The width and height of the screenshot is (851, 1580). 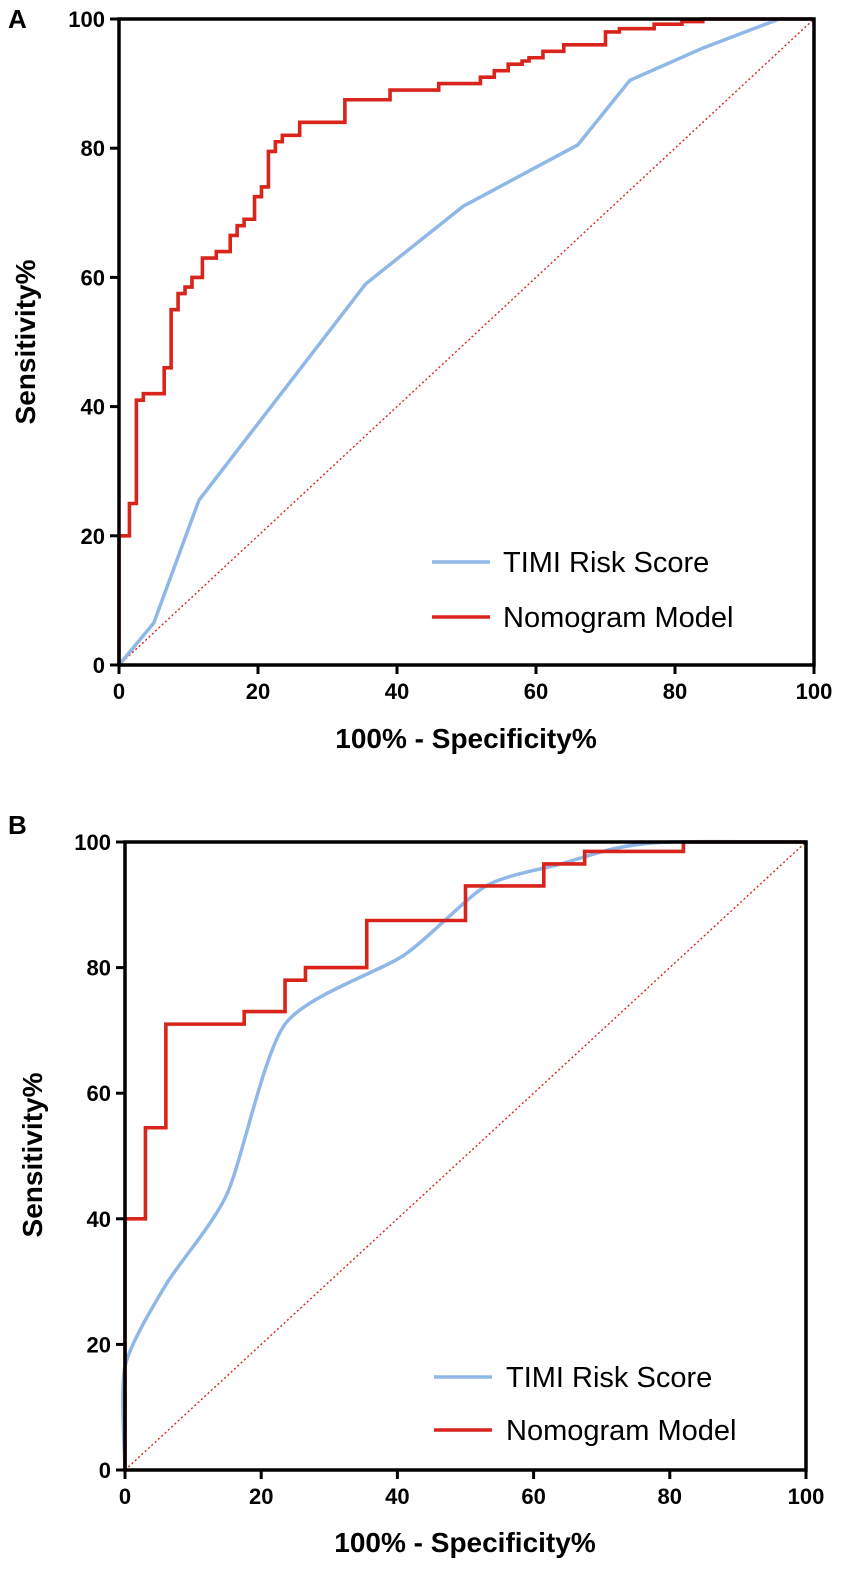 What do you see at coordinates (609, 1378) in the screenshot?
I see `chart-b-legend-label-timi-risk-score: TIMI Risk Score` at bounding box center [609, 1378].